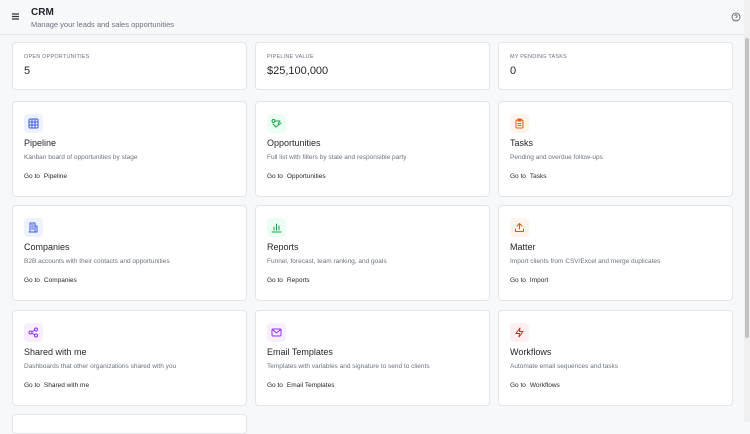  Describe the element at coordinates (306, 176) in the screenshot. I see `link-target: Opportunities` at that location.